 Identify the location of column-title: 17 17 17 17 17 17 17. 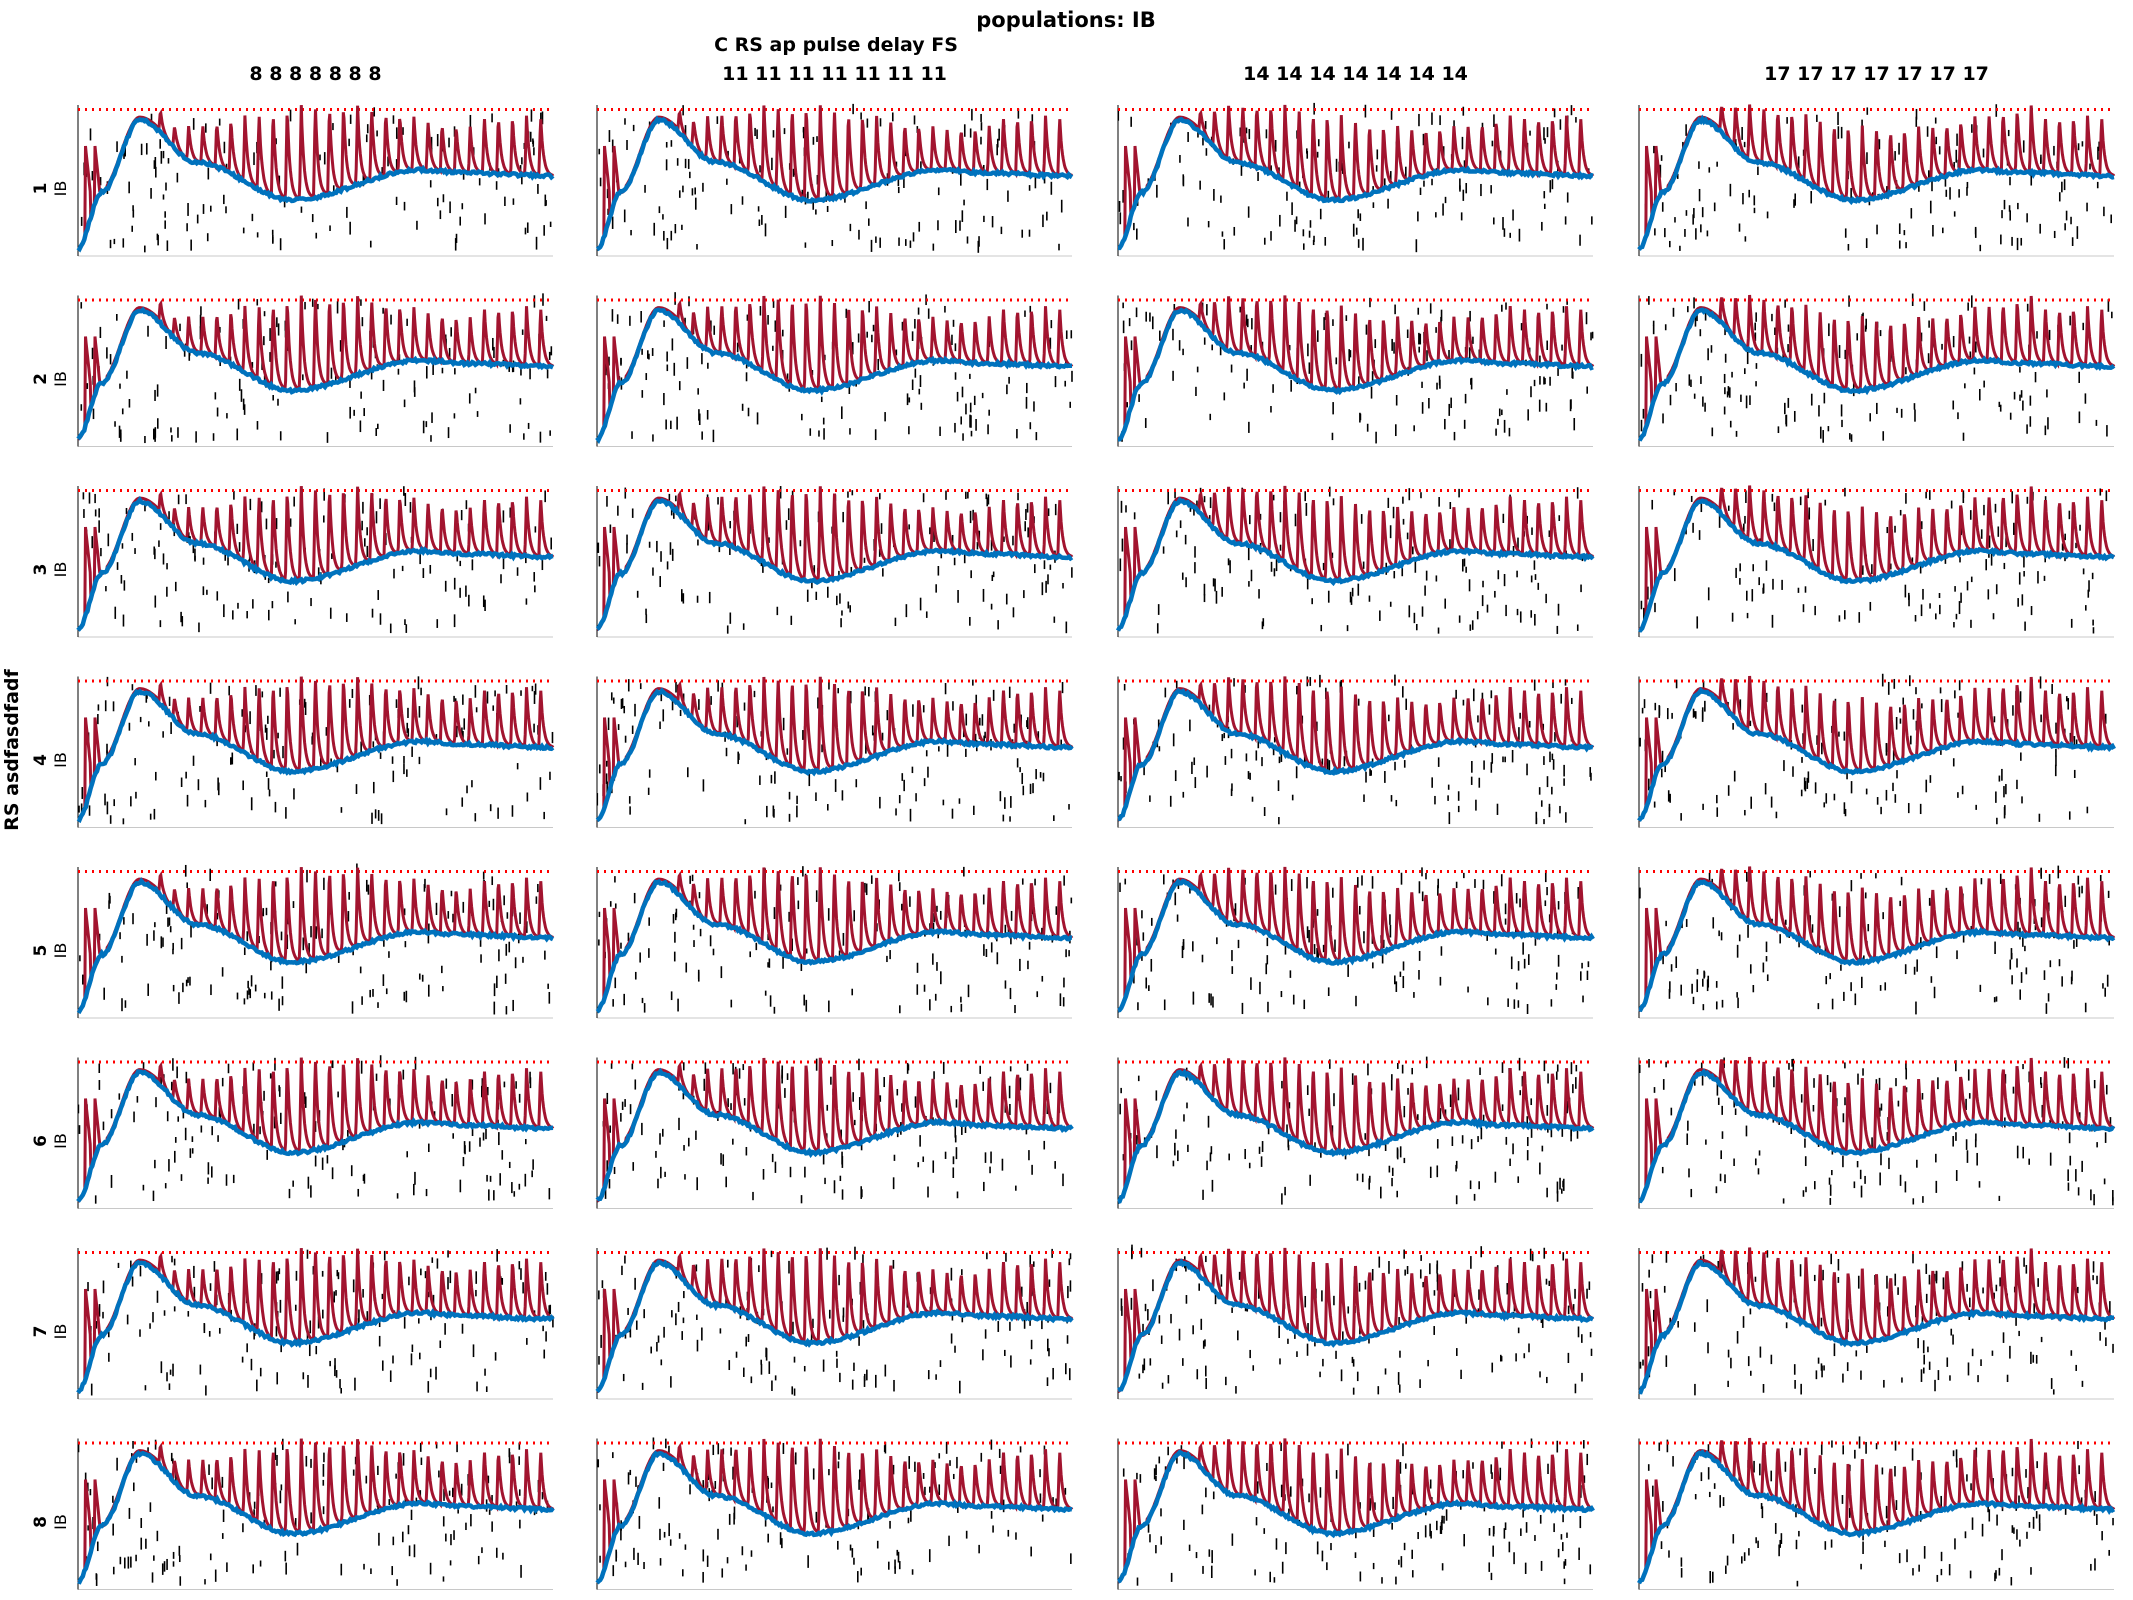
(1876, 74).